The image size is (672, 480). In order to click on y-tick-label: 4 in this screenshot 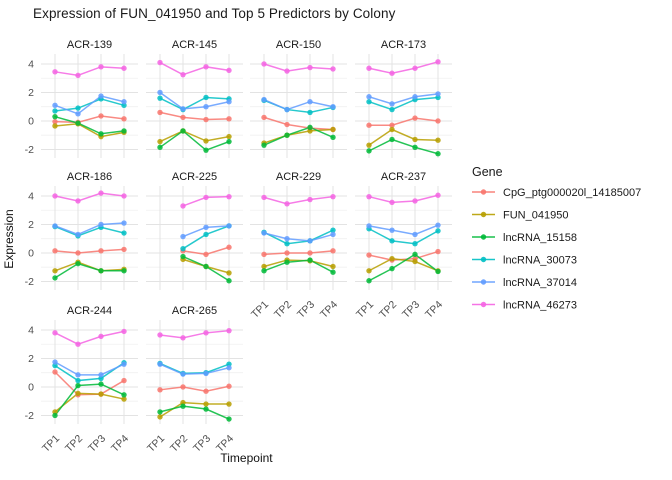, I will do `click(31, 196)`.